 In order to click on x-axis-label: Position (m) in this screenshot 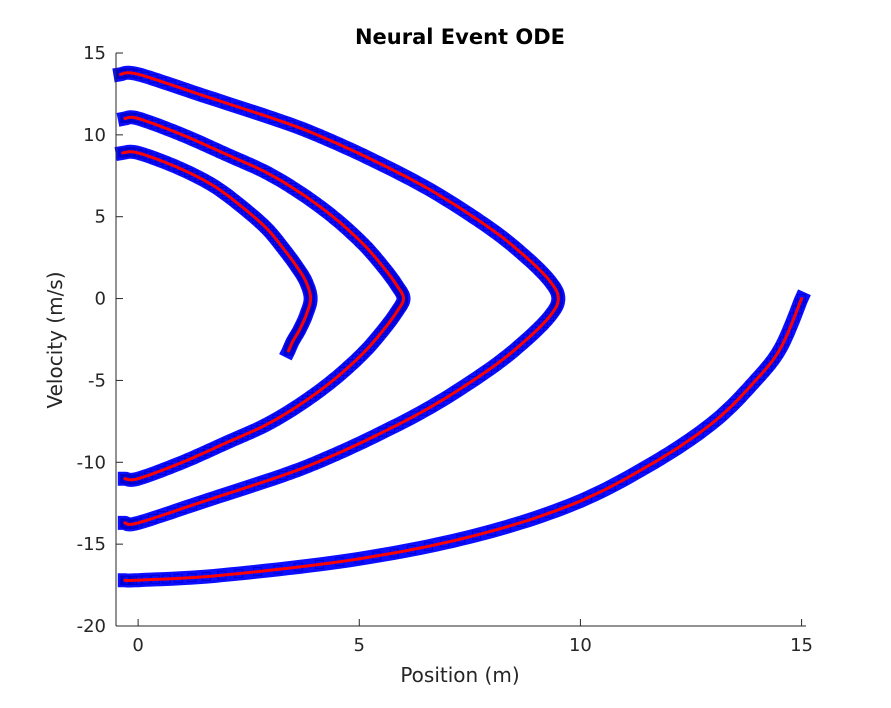, I will do `click(459, 675)`.